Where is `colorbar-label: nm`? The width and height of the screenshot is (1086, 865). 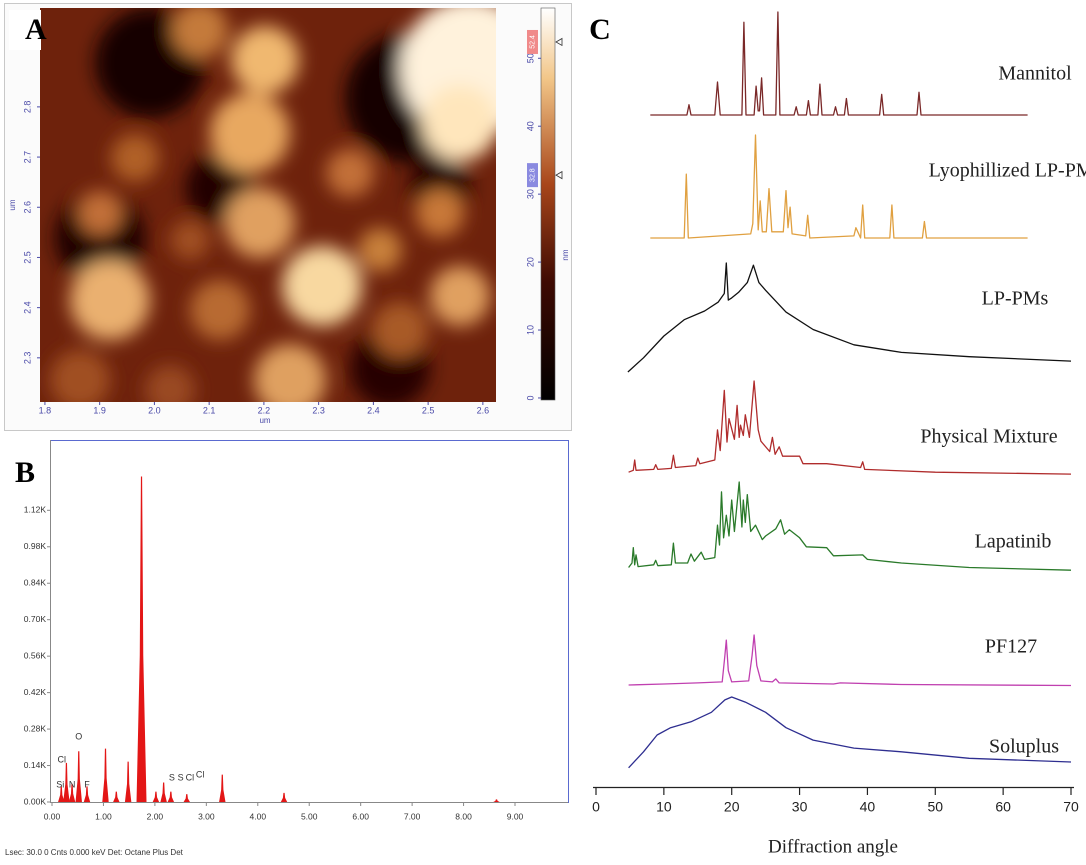
colorbar-label: nm is located at coordinates (565, 254).